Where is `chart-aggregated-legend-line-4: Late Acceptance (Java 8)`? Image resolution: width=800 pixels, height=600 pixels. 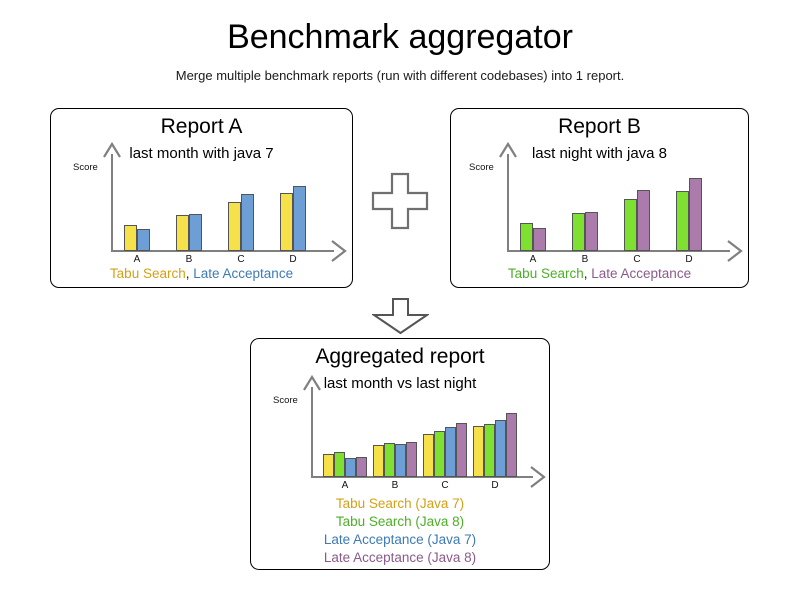 chart-aggregated-legend-line-4: Late Acceptance (Java 8) is located at coordinates (400, 557).